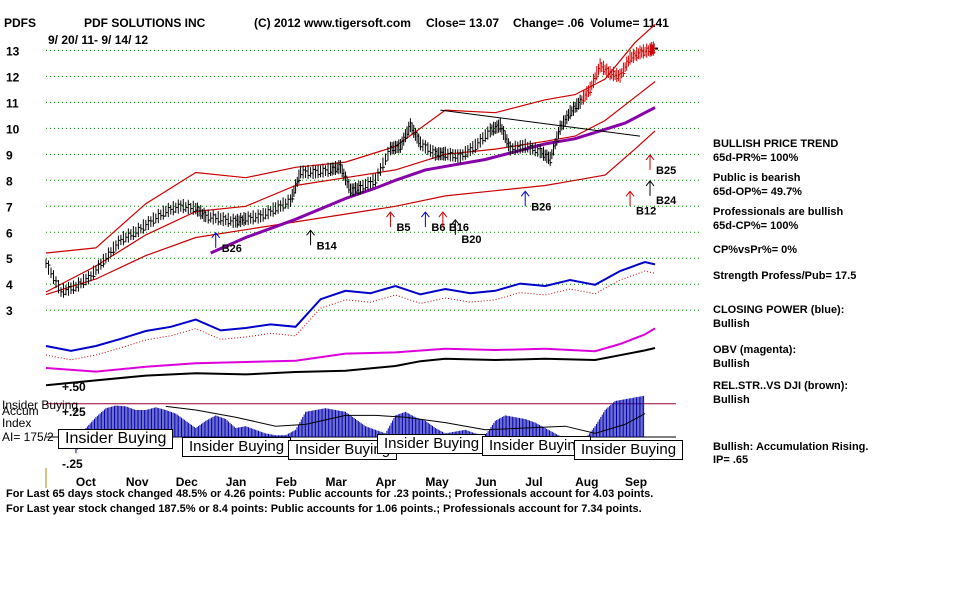 This screenshot has height=600, width=960. I want to click on cp-vs-pr: CP%vsPr%= 0%, so click(755, 250).